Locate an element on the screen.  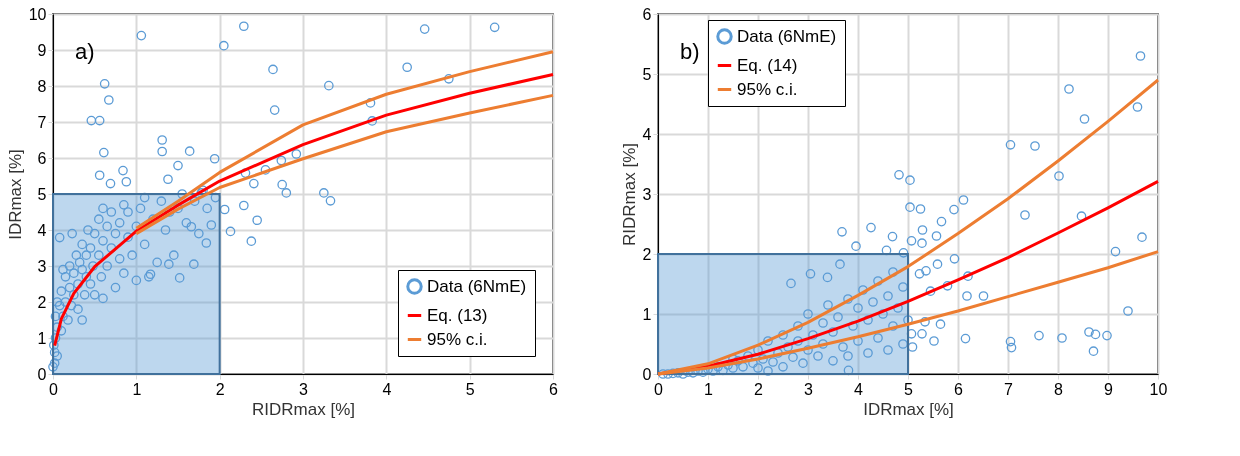
y-tick-label: 9 is located at coordinates (42, 50).